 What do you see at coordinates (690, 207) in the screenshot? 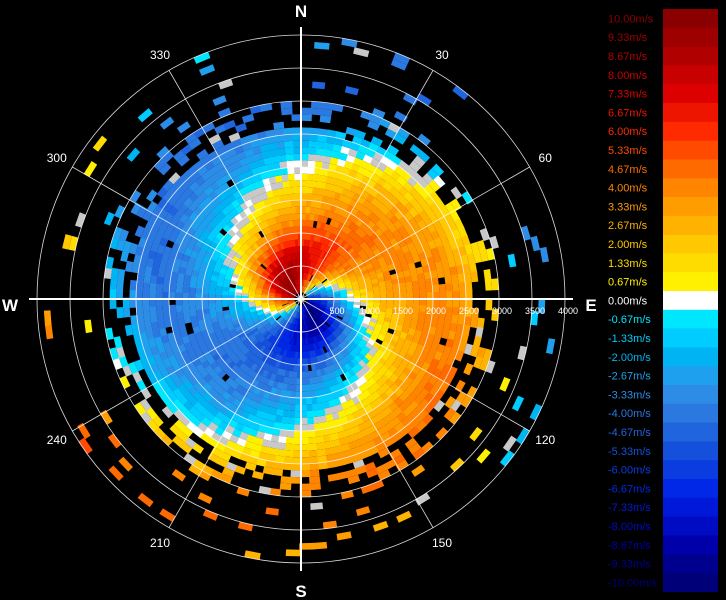
I see `colorbar-swatch` at bounding box center [690, 207].